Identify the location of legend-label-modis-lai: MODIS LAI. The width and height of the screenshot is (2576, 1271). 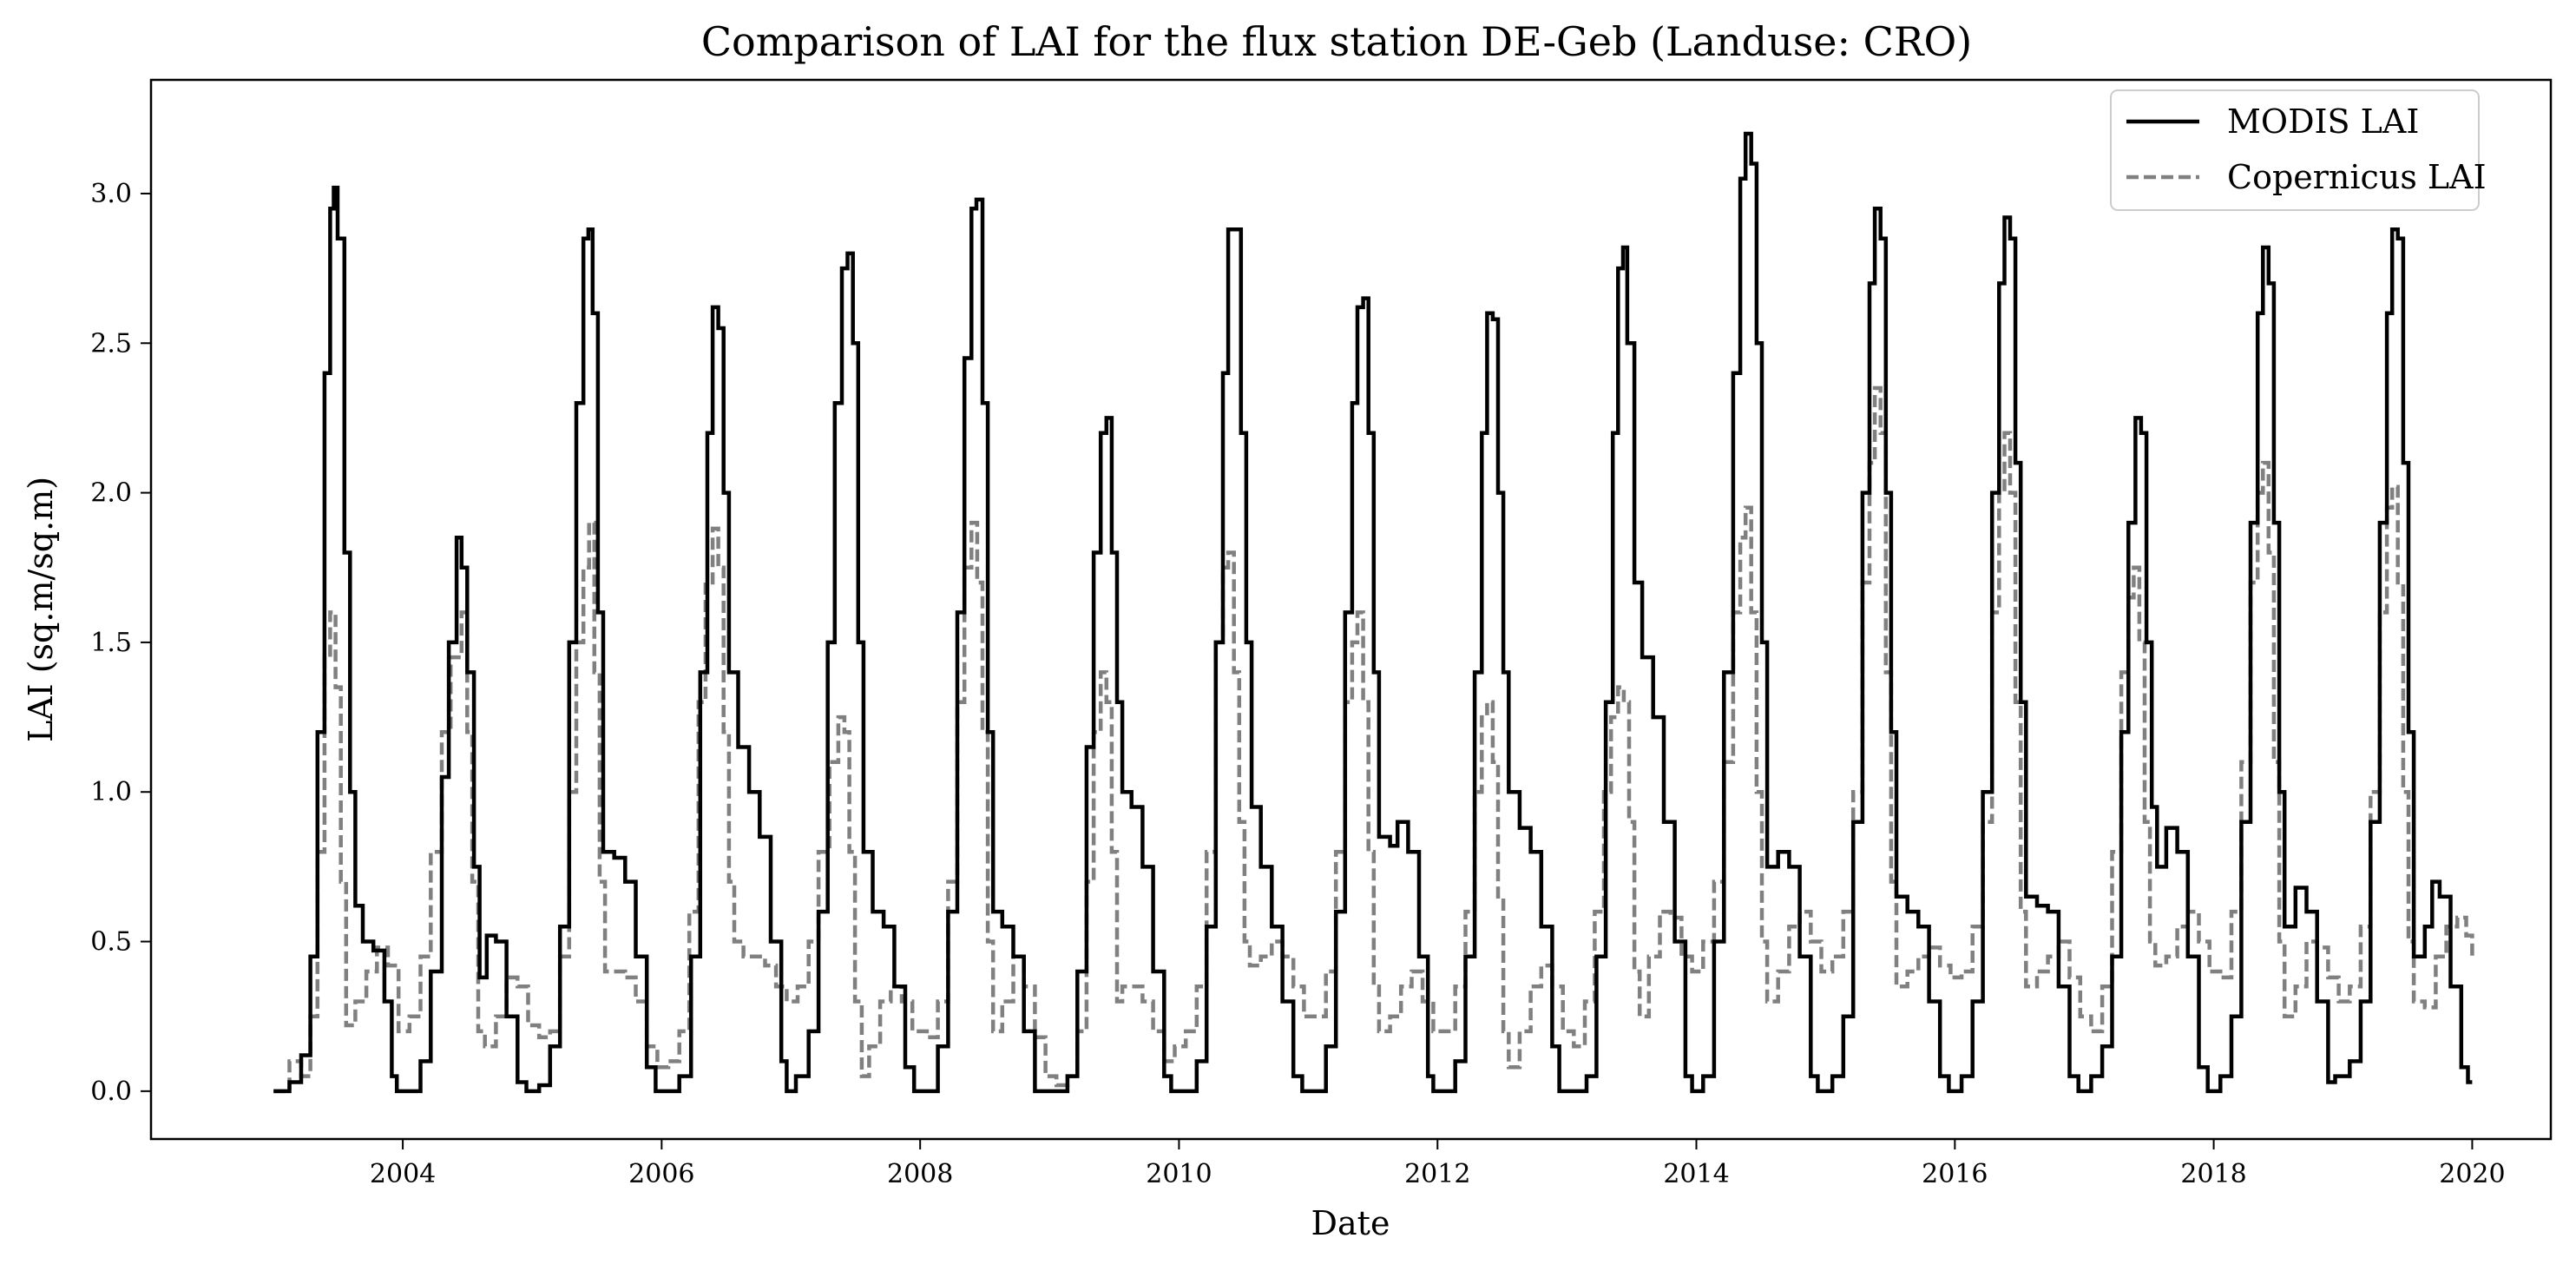
(2323, 121).